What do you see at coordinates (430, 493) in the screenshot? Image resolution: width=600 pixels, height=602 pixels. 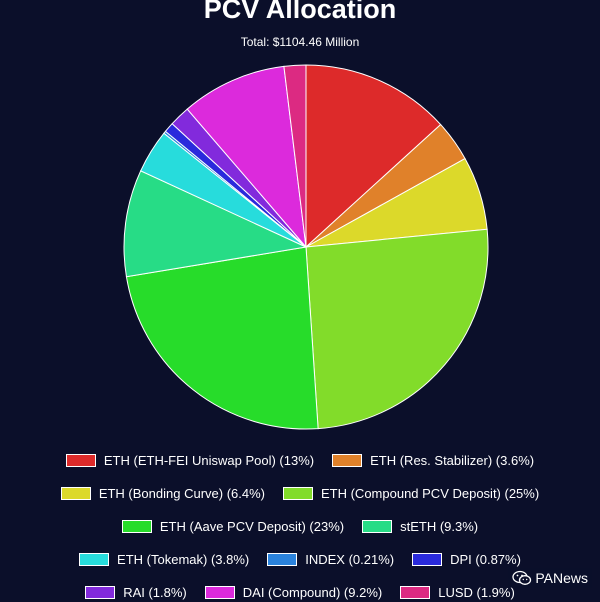 I see `legend-label: ETH (Compound PCV Deposit) (25%)` at bounding box center [430, 493].